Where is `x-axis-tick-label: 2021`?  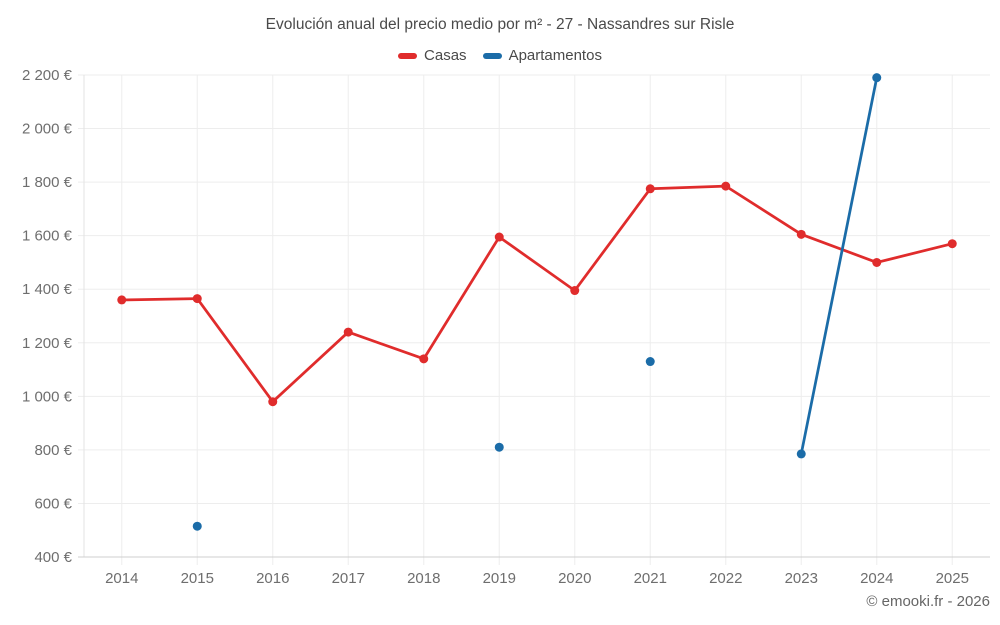 x-axis-tick-label: 2021 is located at coordinates (650, 578).